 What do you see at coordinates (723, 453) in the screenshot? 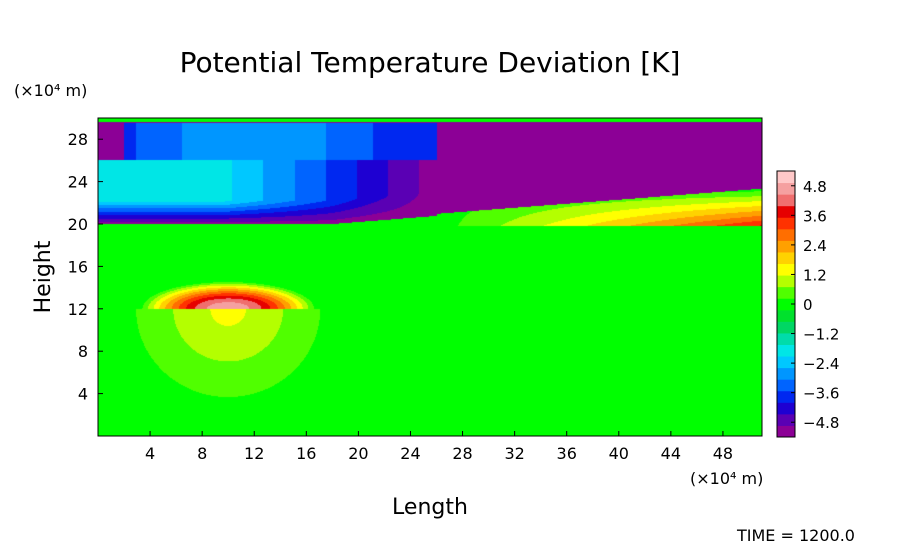
I see `x-tick-label: 48` at bounding box center [723, 453].